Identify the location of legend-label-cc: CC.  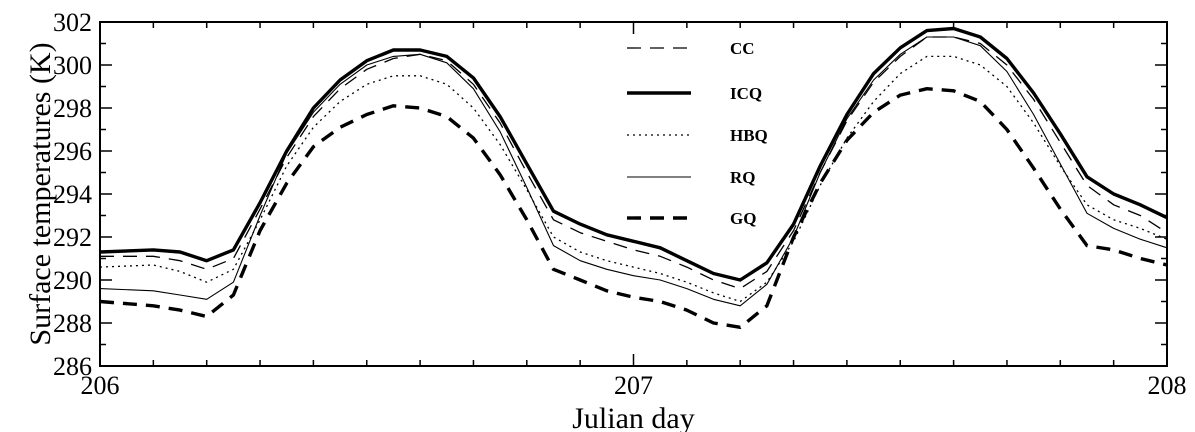
(742, 48).